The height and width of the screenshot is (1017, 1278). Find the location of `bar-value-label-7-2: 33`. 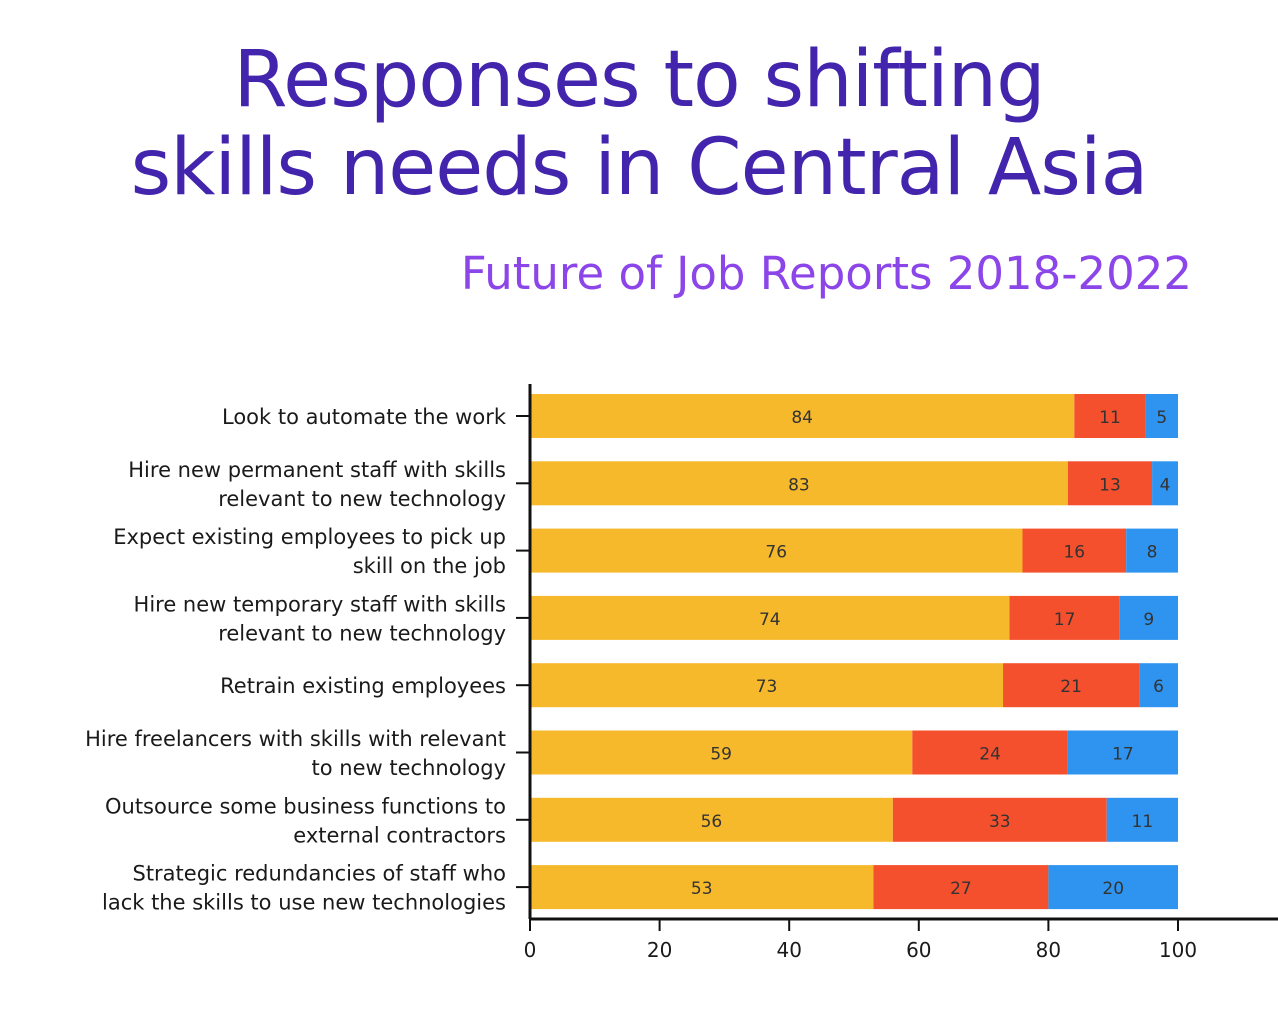

bar-value-label-7-2: 33 is located at coordinates (1000, 822).